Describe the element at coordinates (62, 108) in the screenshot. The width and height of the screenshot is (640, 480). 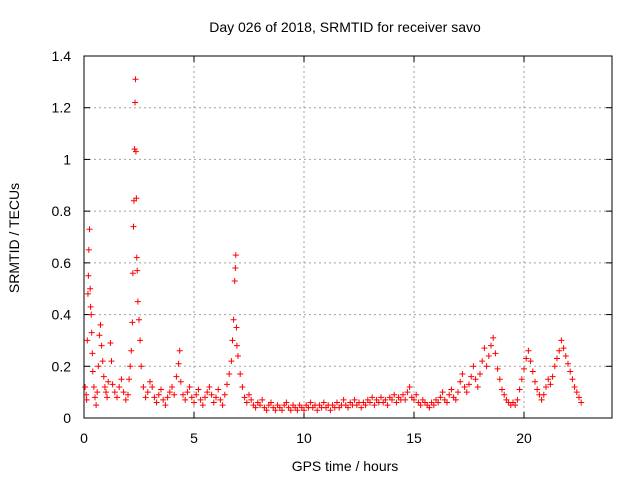
I see `y-tick-label: 1.2` at that location.